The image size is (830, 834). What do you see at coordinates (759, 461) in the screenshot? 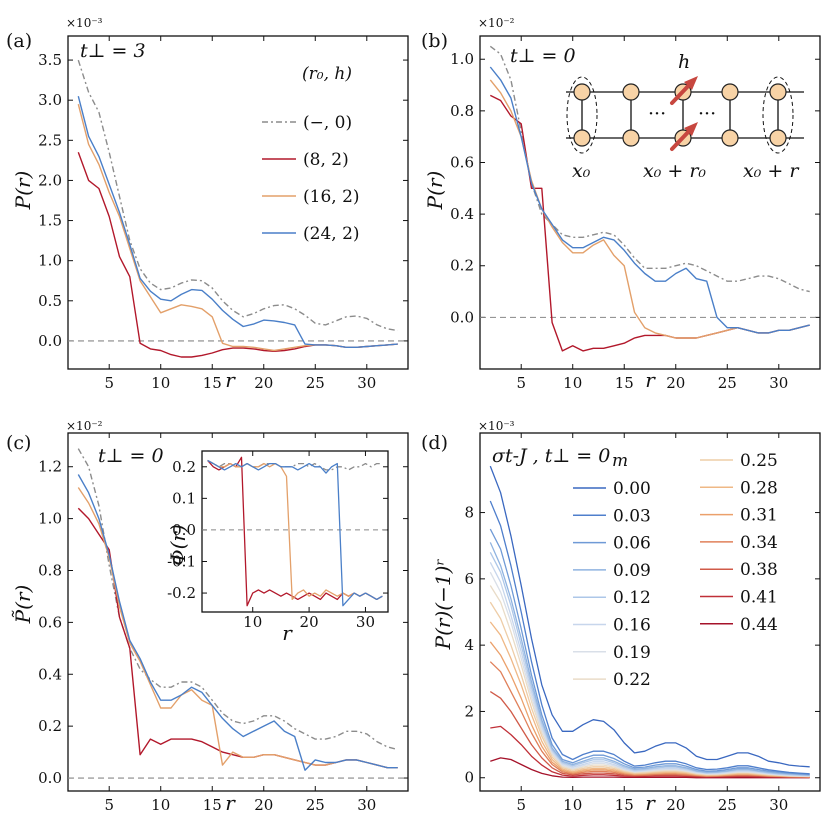
I see `legend-label: 0.25` at bounding box center [759, 461].